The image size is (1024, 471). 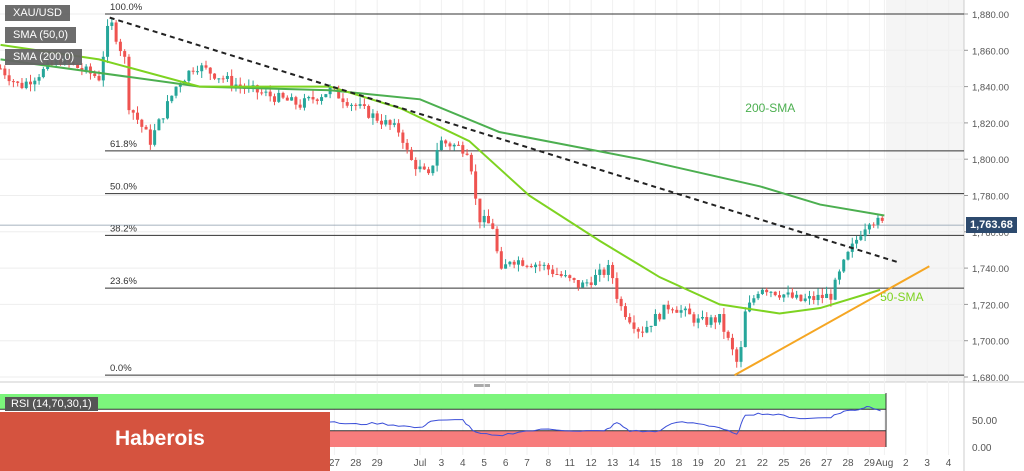 I want to click on trendline-support, so click(x=832, y=321).